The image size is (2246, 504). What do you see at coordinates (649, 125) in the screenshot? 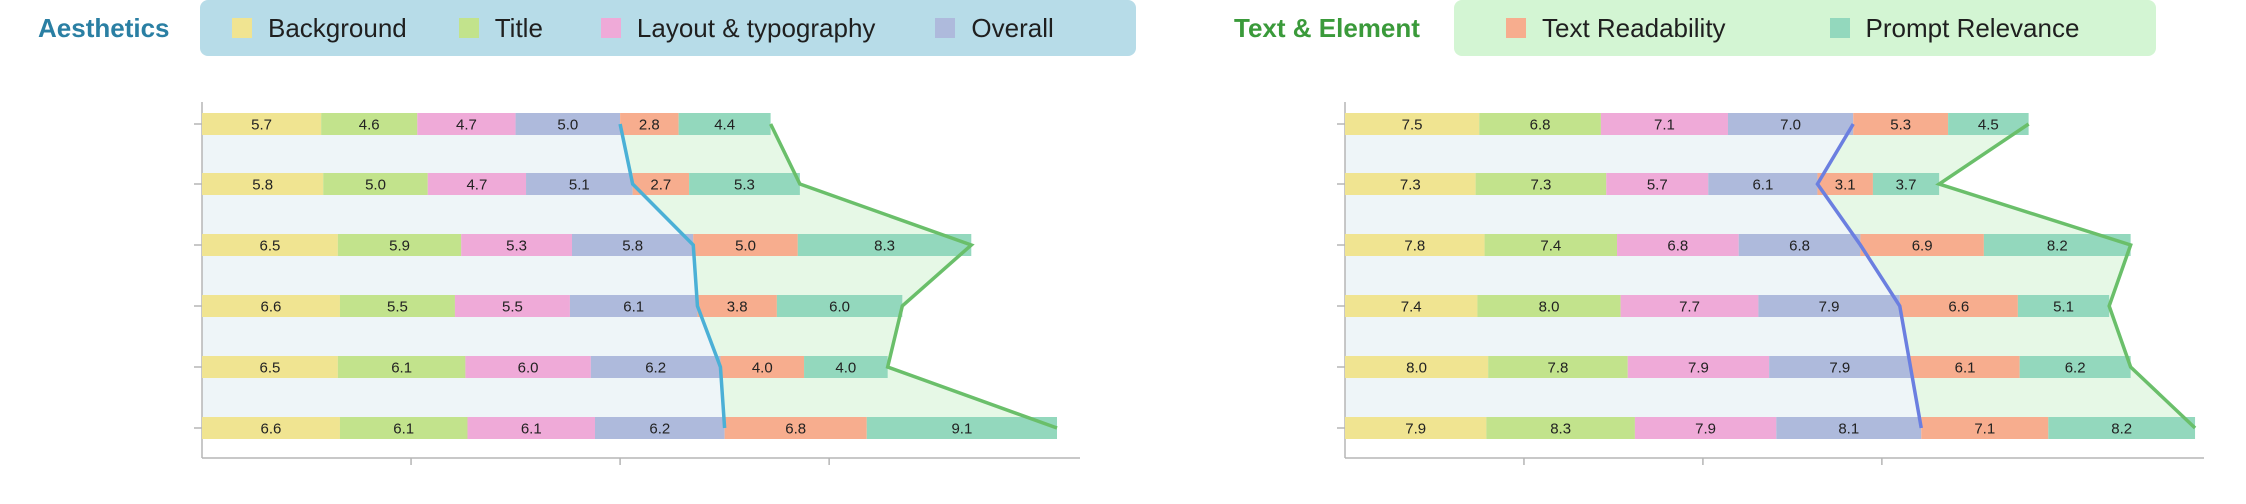
I see `bar-value-label: 2.8` at bounding box center [649, 125].